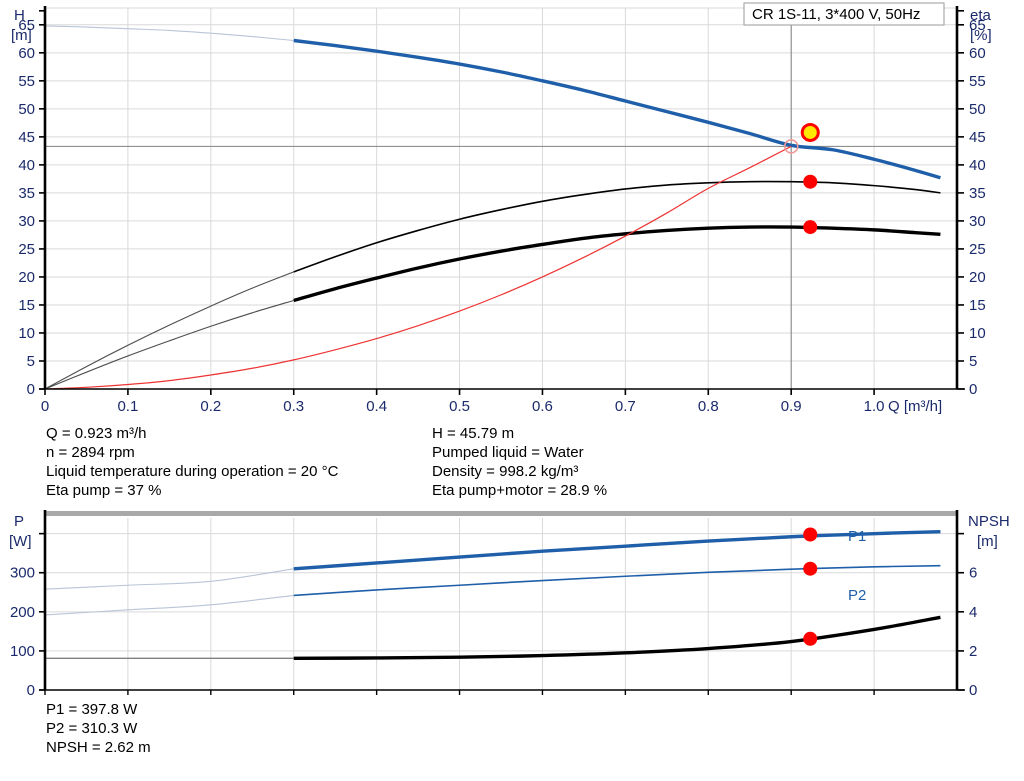 The width and height of the screenshot is (1024, 781). I want to click on y2-axis-unit-npsh: [m], so click(987, 541).